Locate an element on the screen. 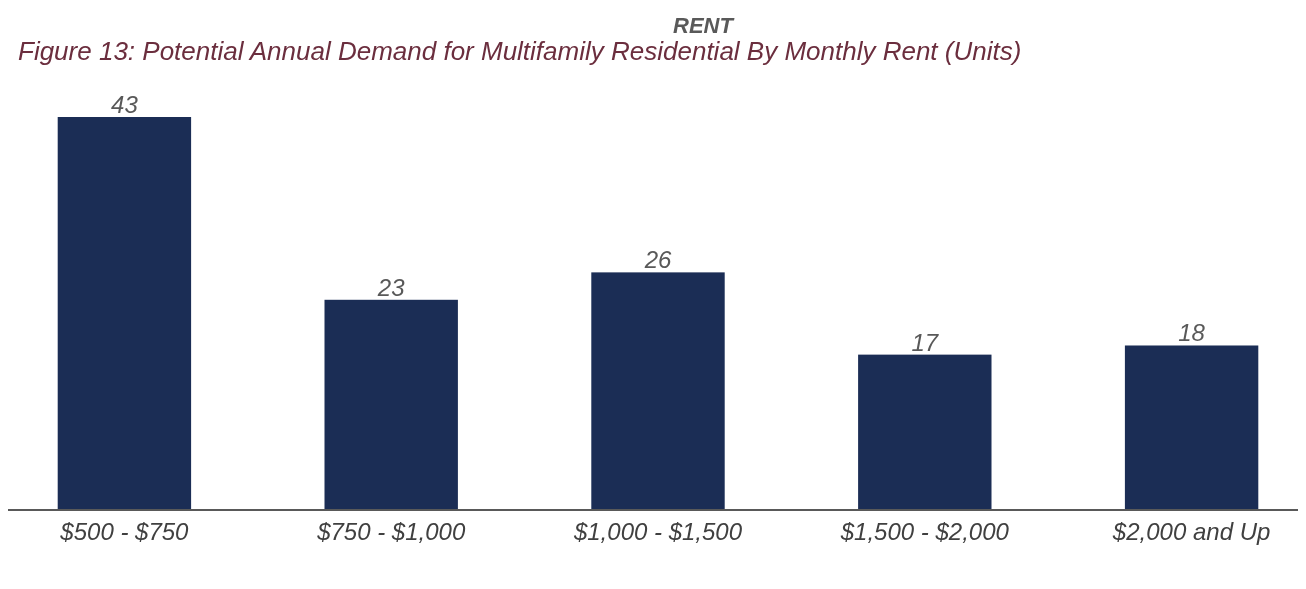 The height and width of the screenshot is (589, 1306). data-label: 17 is located at coordinates (925, 342).